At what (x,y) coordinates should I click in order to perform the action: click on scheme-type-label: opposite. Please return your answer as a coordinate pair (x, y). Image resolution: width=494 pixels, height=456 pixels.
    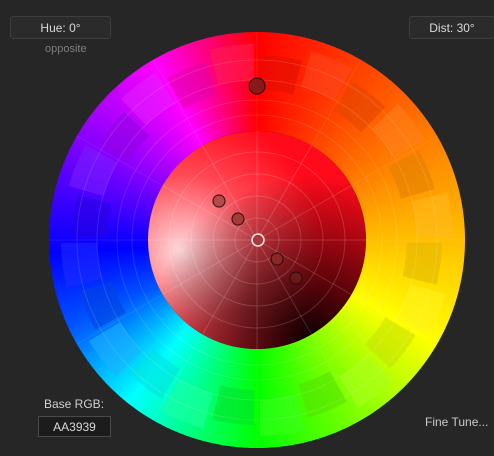
    Looking at the image, I should click on (66, 49).